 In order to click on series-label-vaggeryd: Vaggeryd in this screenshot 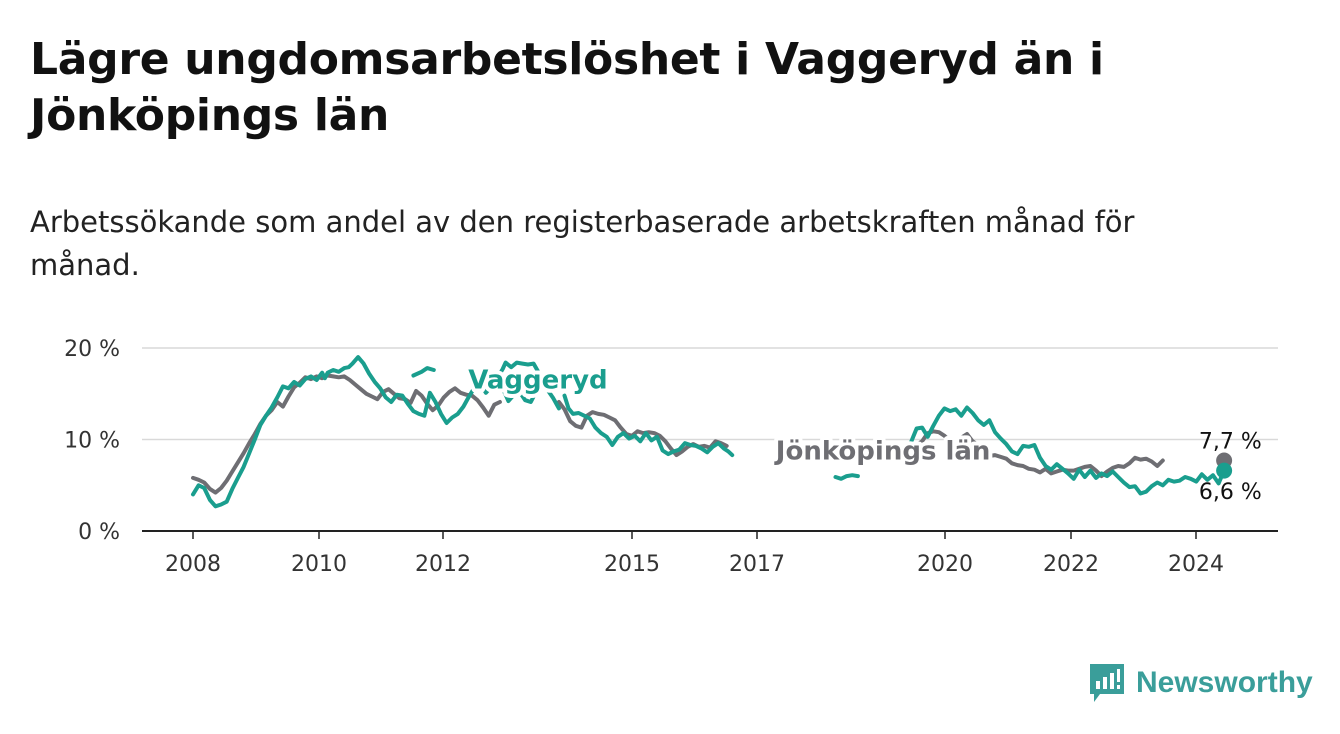, I will do `click(537, 380)`.